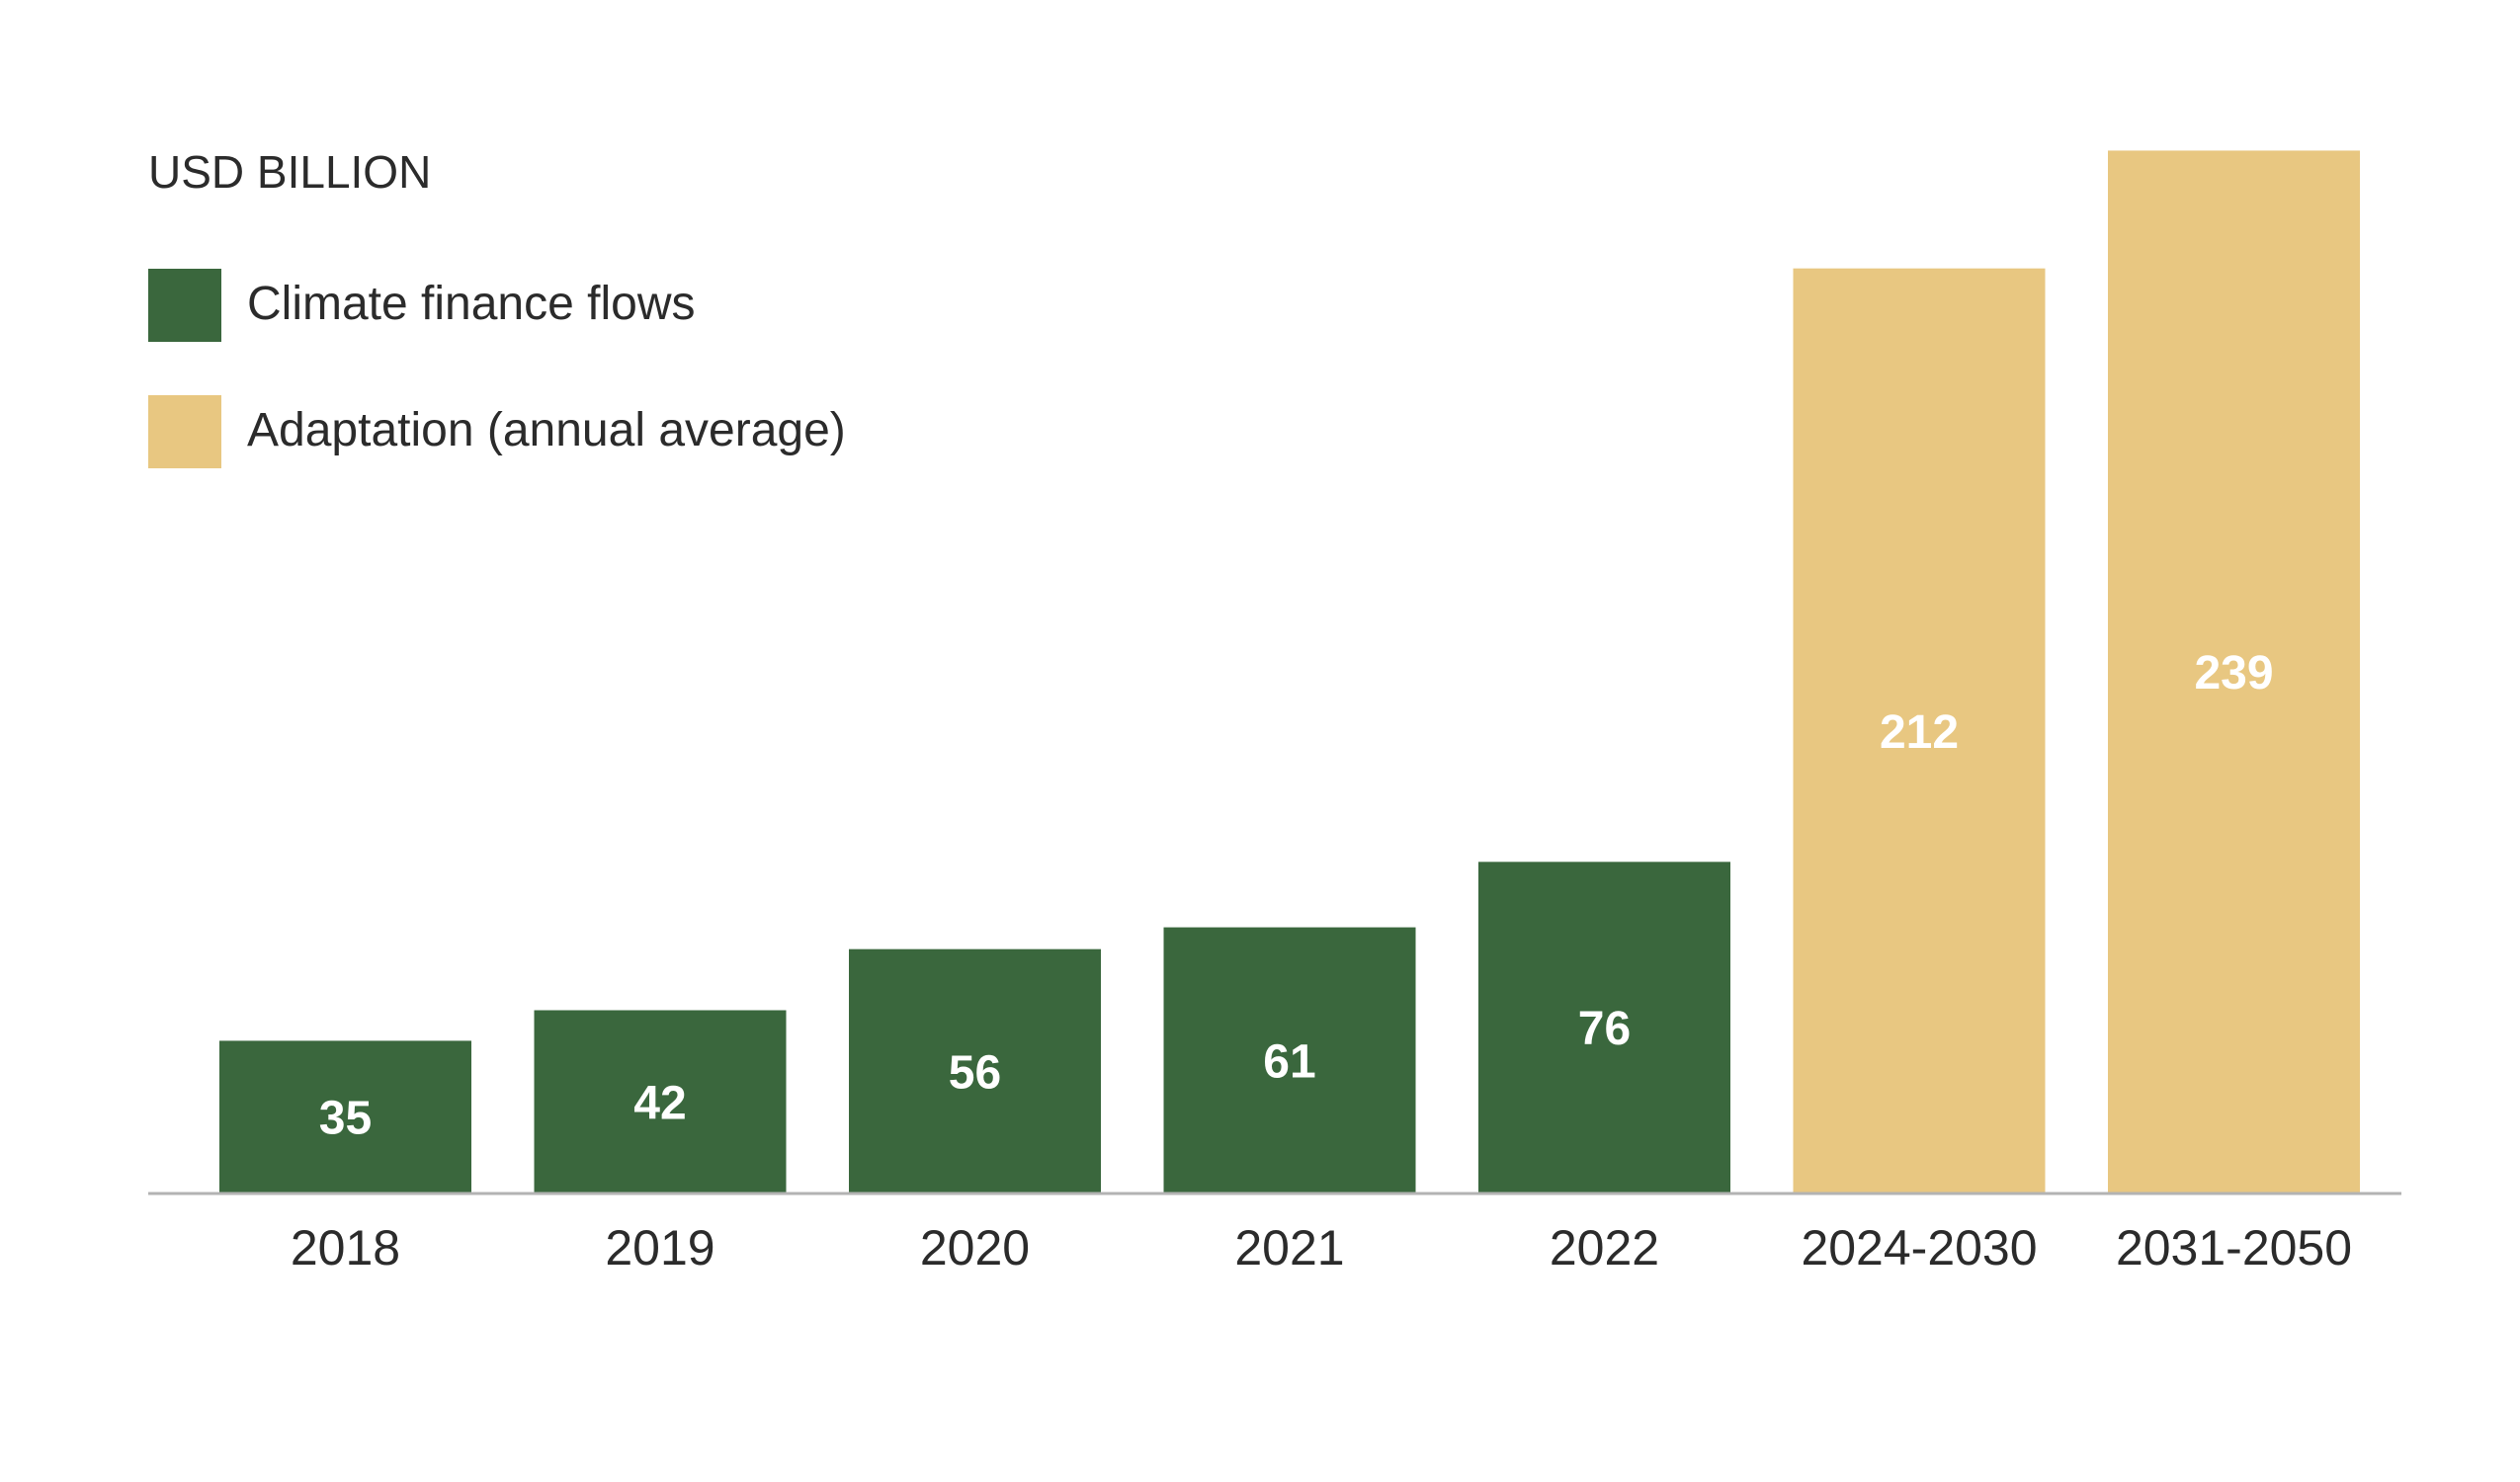 Image resolution: width=2520 pixels, height=1482 pixels. I want to click on legend-label-climate-finance: Climate finance flows, so click(471, 304).